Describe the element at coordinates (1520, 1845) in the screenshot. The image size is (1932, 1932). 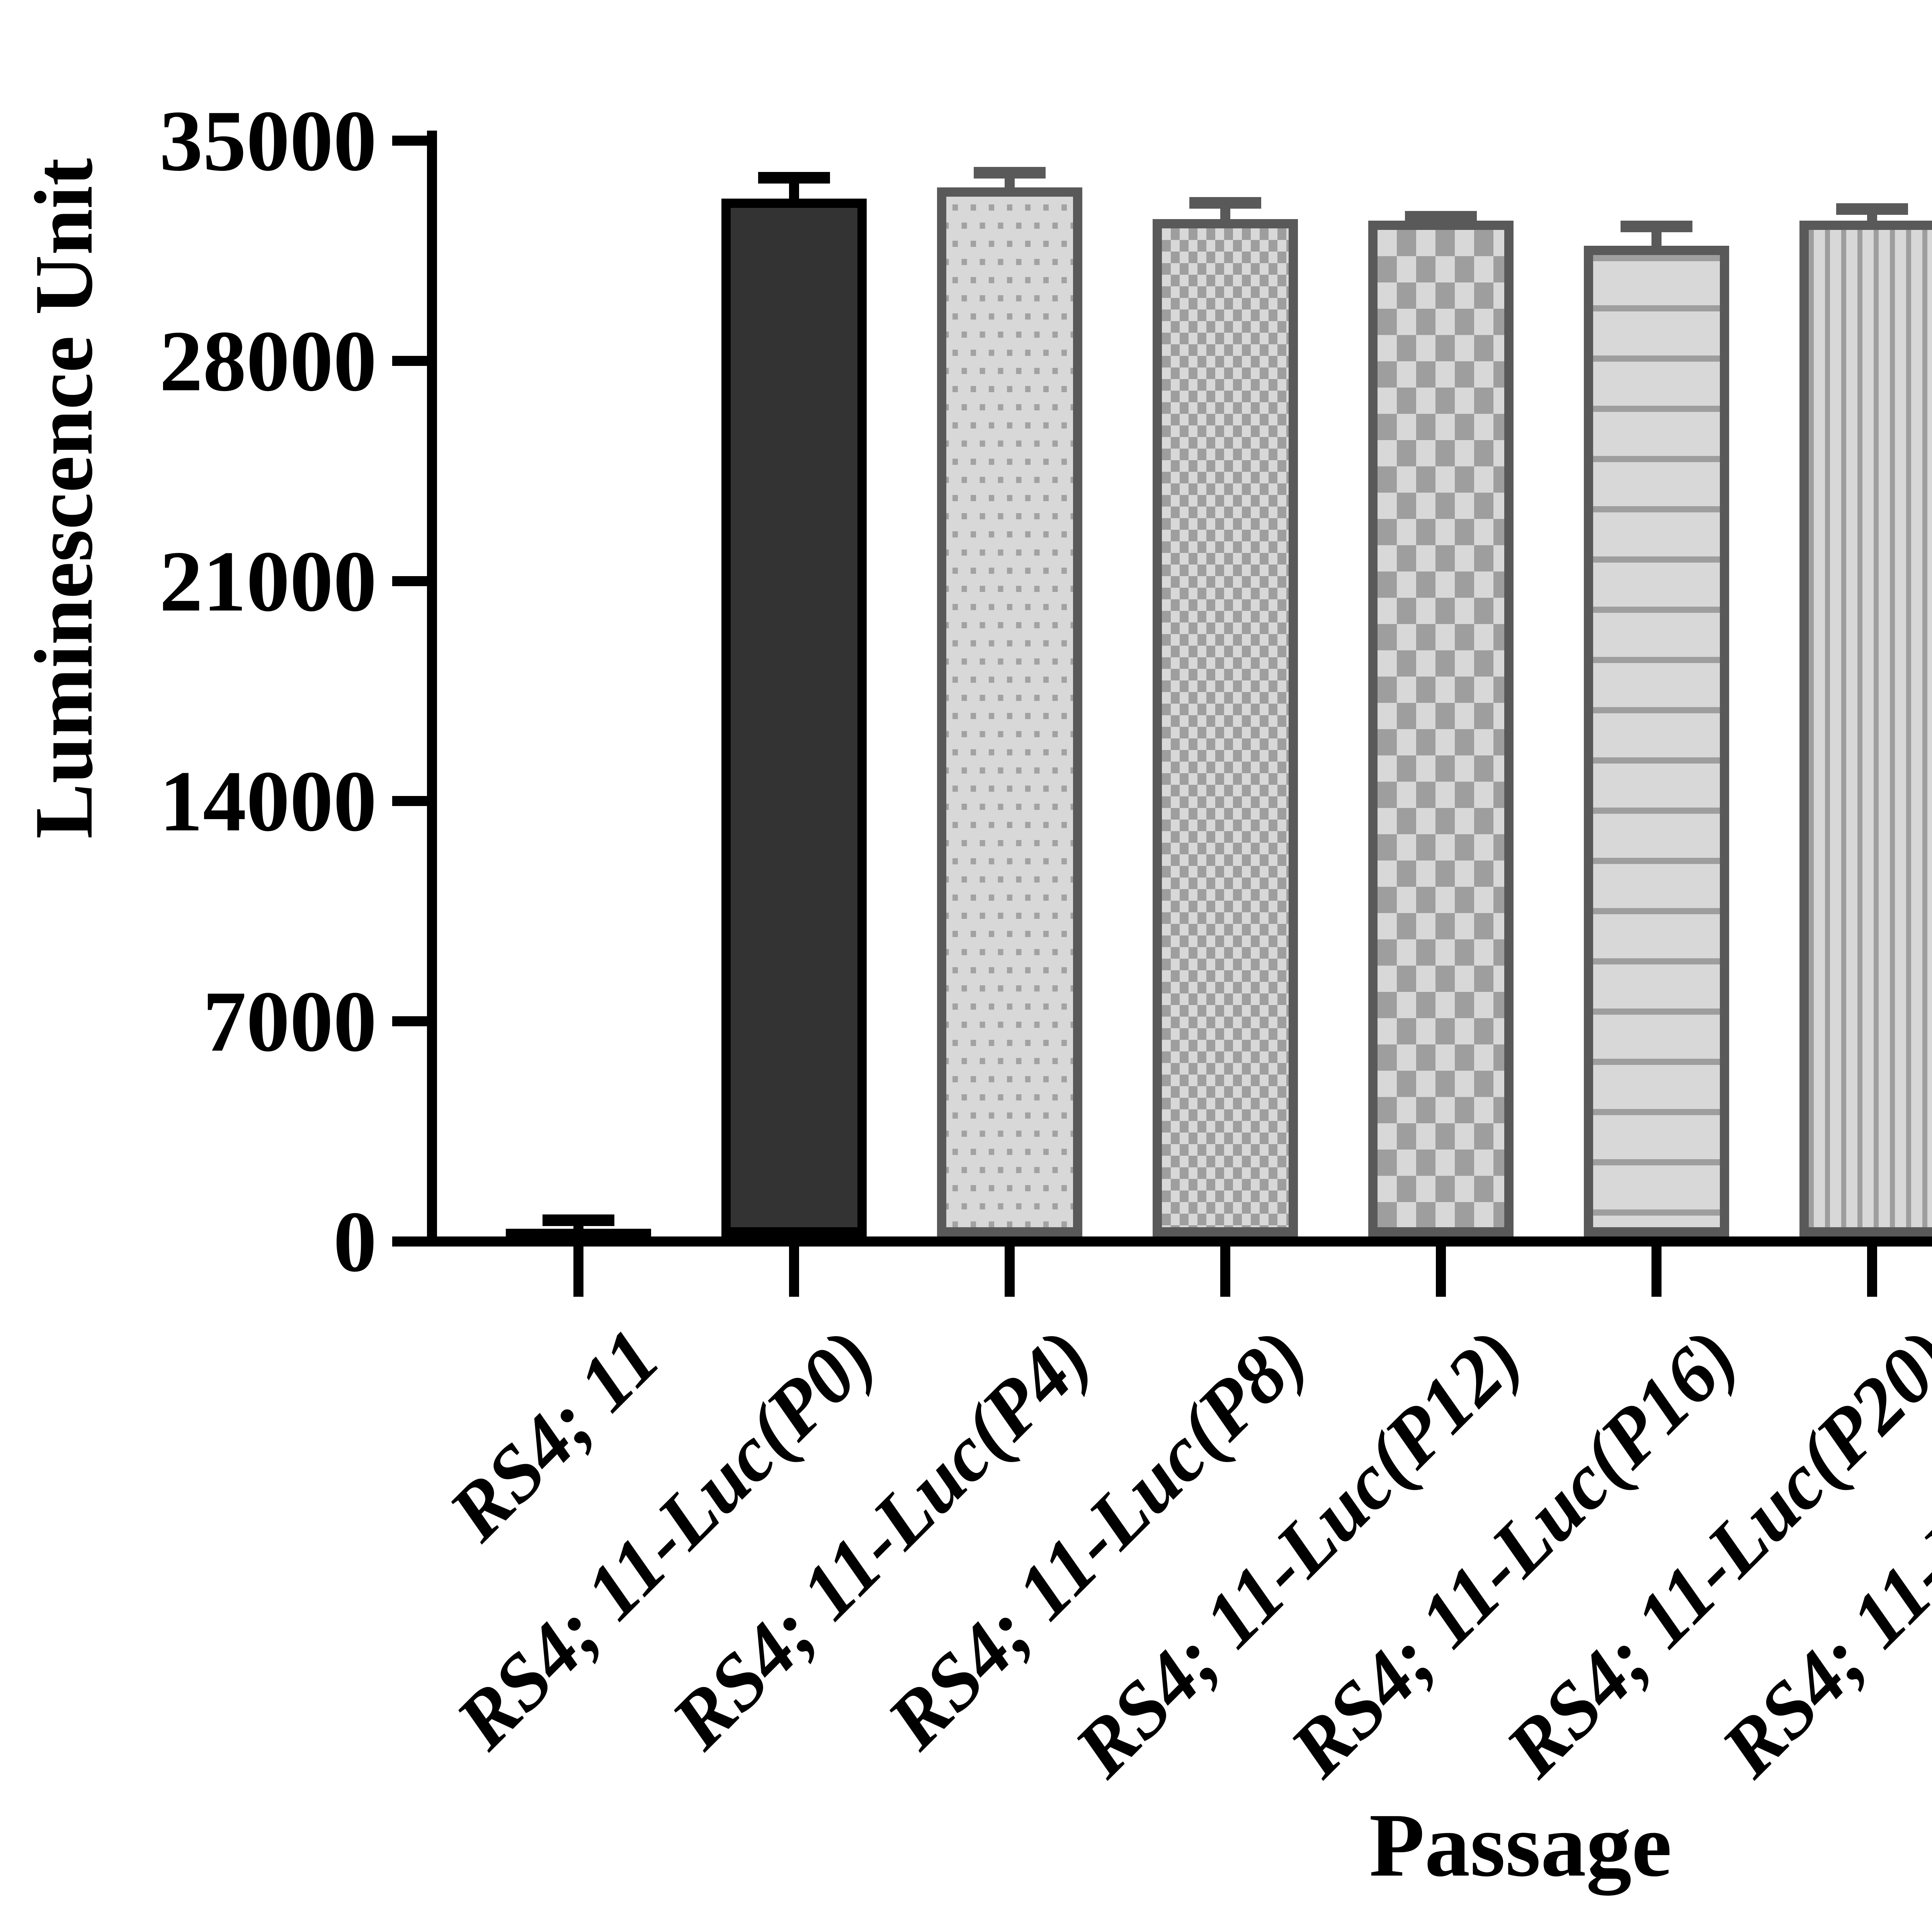
I see `x-axis-title: Passage` at that location.